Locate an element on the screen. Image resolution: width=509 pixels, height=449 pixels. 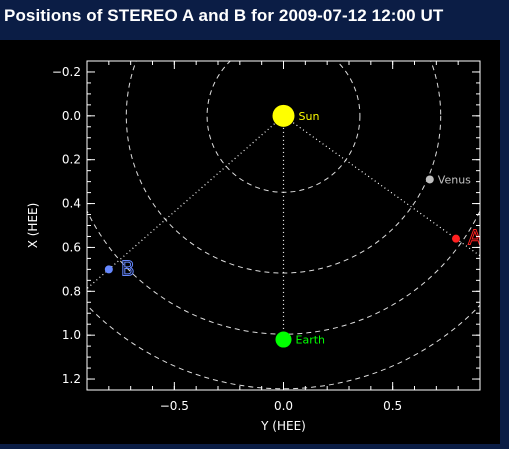
y-tick-label: 0.0 is located at coordinates (71, 116).